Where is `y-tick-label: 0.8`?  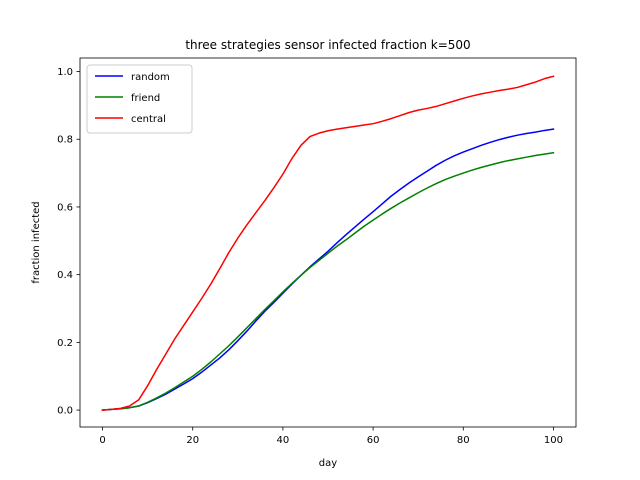
y-tick-label: 0.8 is located at coordinates (65, 140).